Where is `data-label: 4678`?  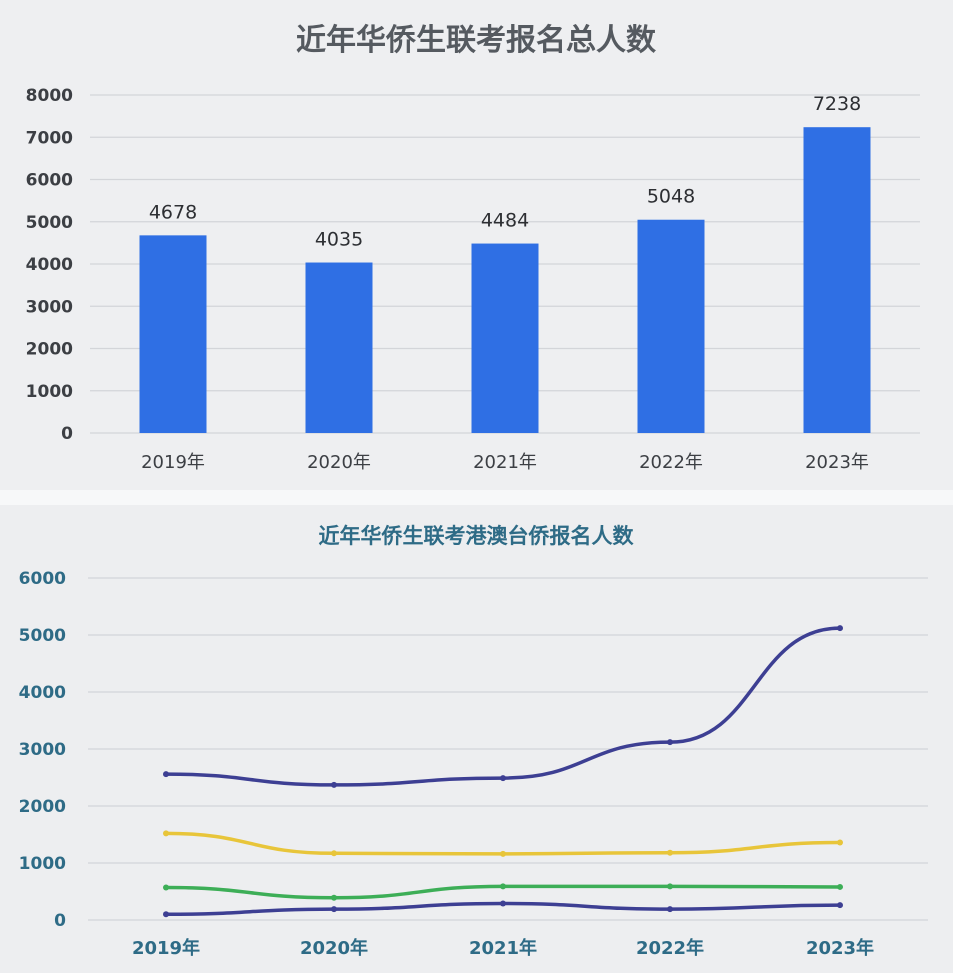 data-label: 4678 is located at coordinates (173, 212).